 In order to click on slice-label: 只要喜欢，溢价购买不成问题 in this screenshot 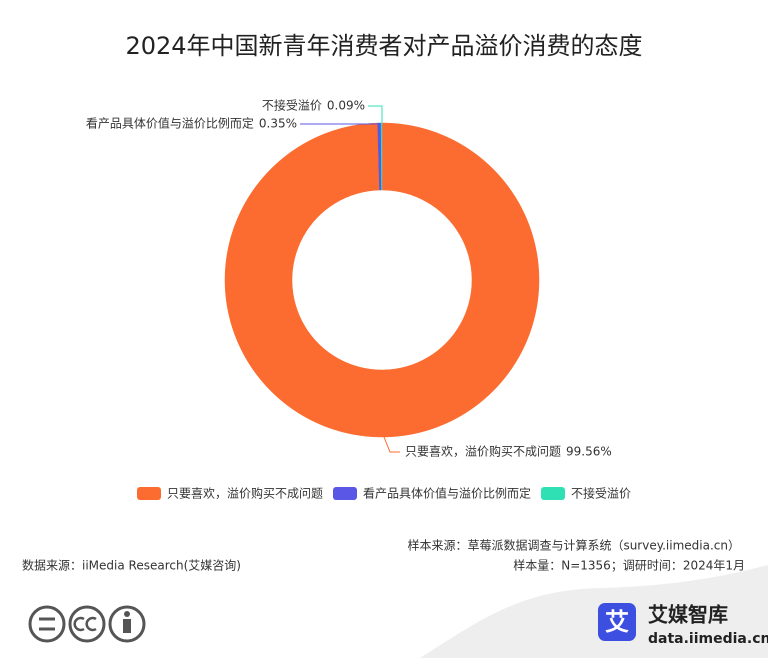, I will do `click(483, 451)`.